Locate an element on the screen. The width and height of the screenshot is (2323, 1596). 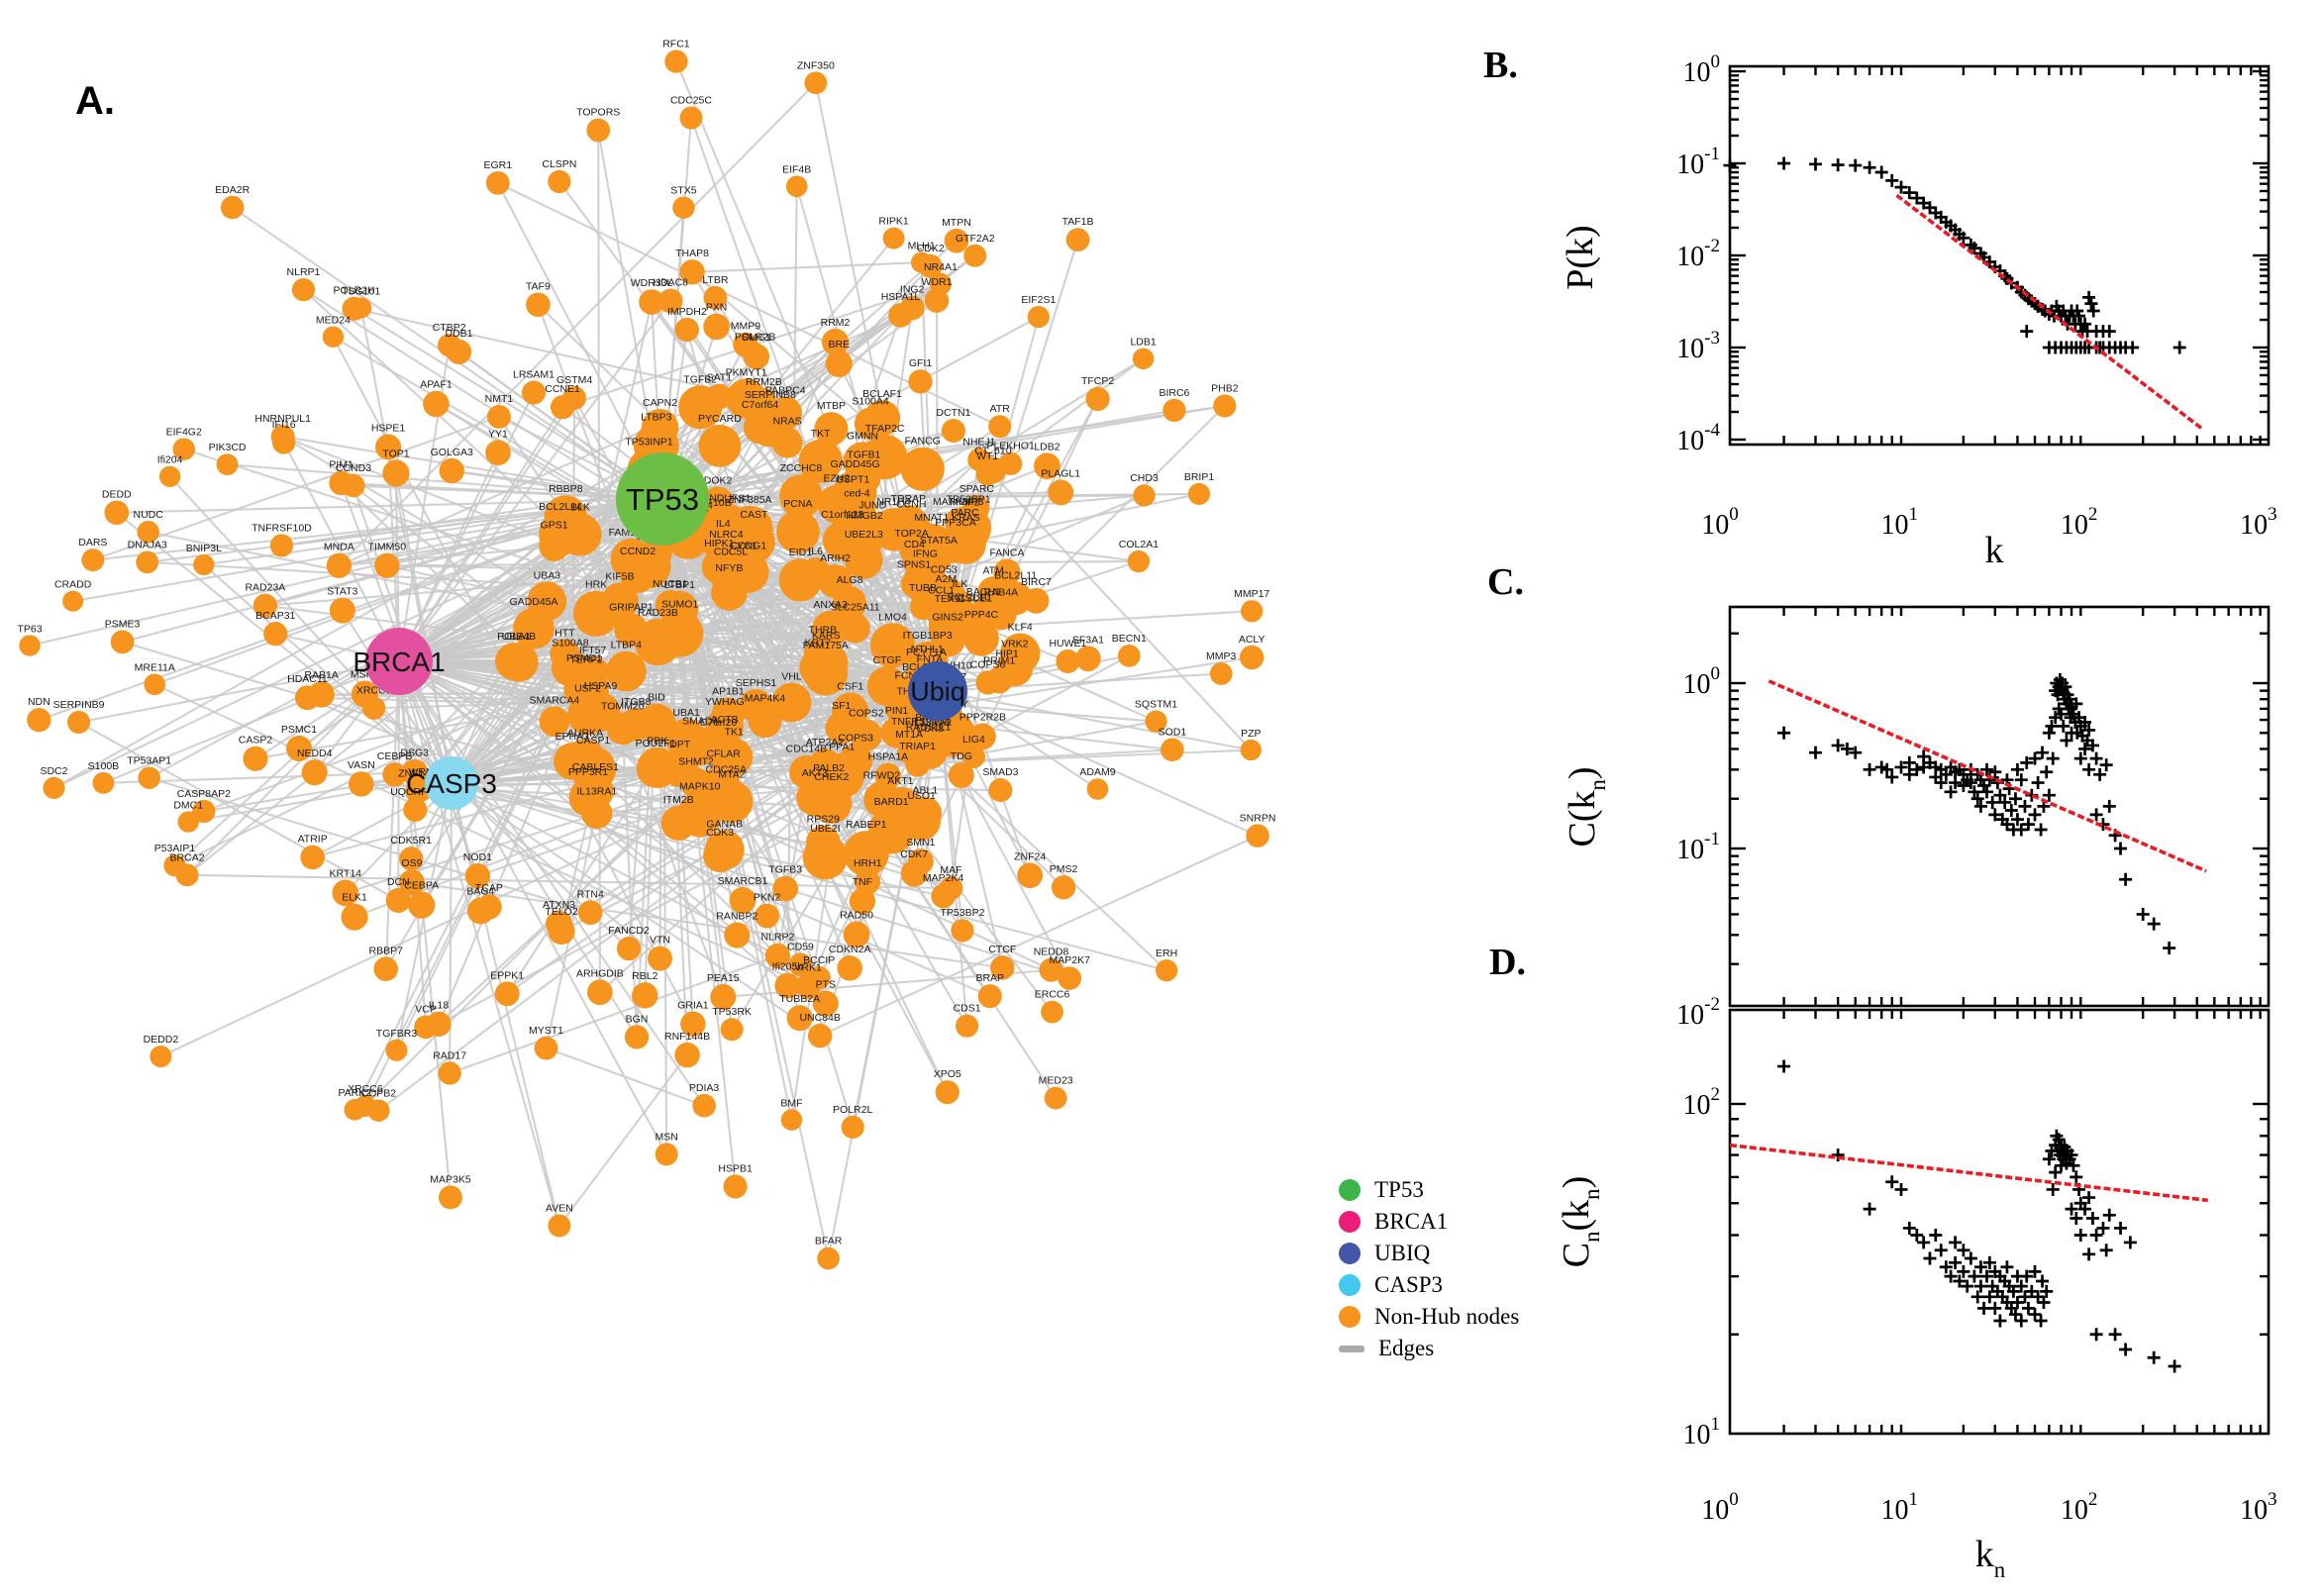
network-node-label: UBA3 is located at coordinates (547, 575).